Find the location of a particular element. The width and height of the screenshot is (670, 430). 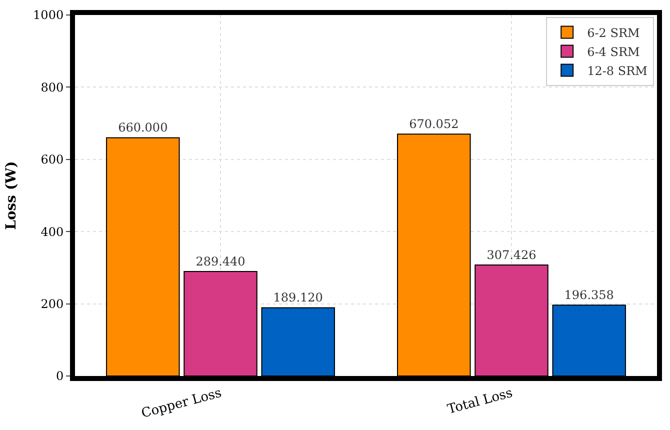

data-label: 307.426 is located at coordinates (511, 255).